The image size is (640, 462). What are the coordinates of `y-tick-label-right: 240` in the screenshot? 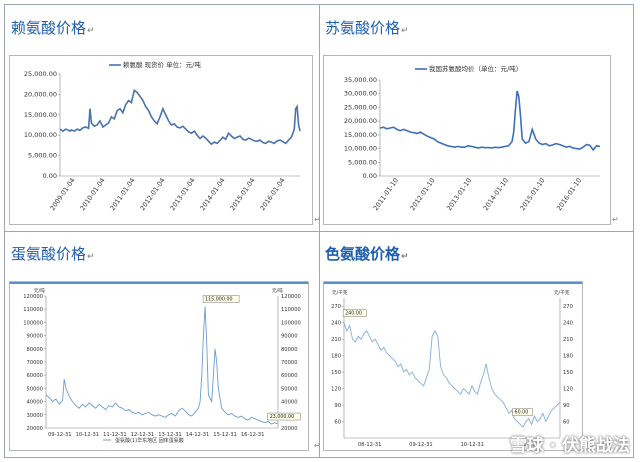 It's located at (568, 324).